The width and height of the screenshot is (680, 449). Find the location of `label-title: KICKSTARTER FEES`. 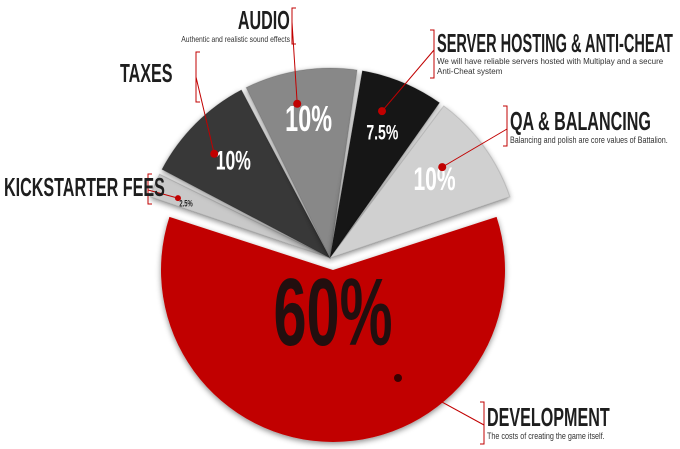

label-title: KICKSTARTER FEES is located at coordinates (84, 187).